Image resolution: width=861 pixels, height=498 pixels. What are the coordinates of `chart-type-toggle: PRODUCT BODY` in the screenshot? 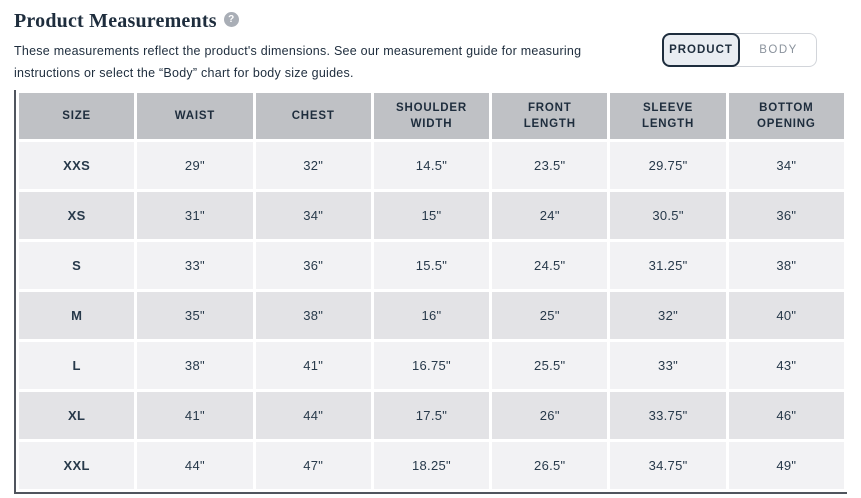 It's located at (739, 50).